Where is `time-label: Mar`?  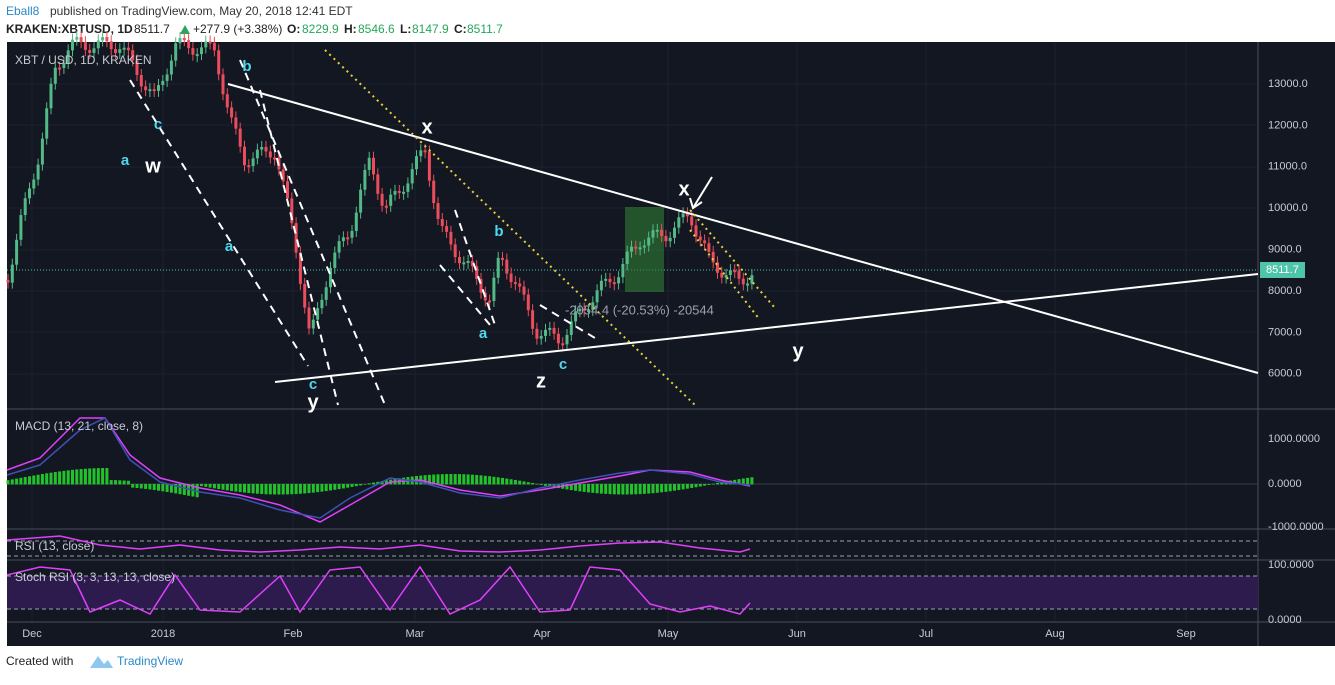 time-label: Mar is located at coordinates (415, 634).